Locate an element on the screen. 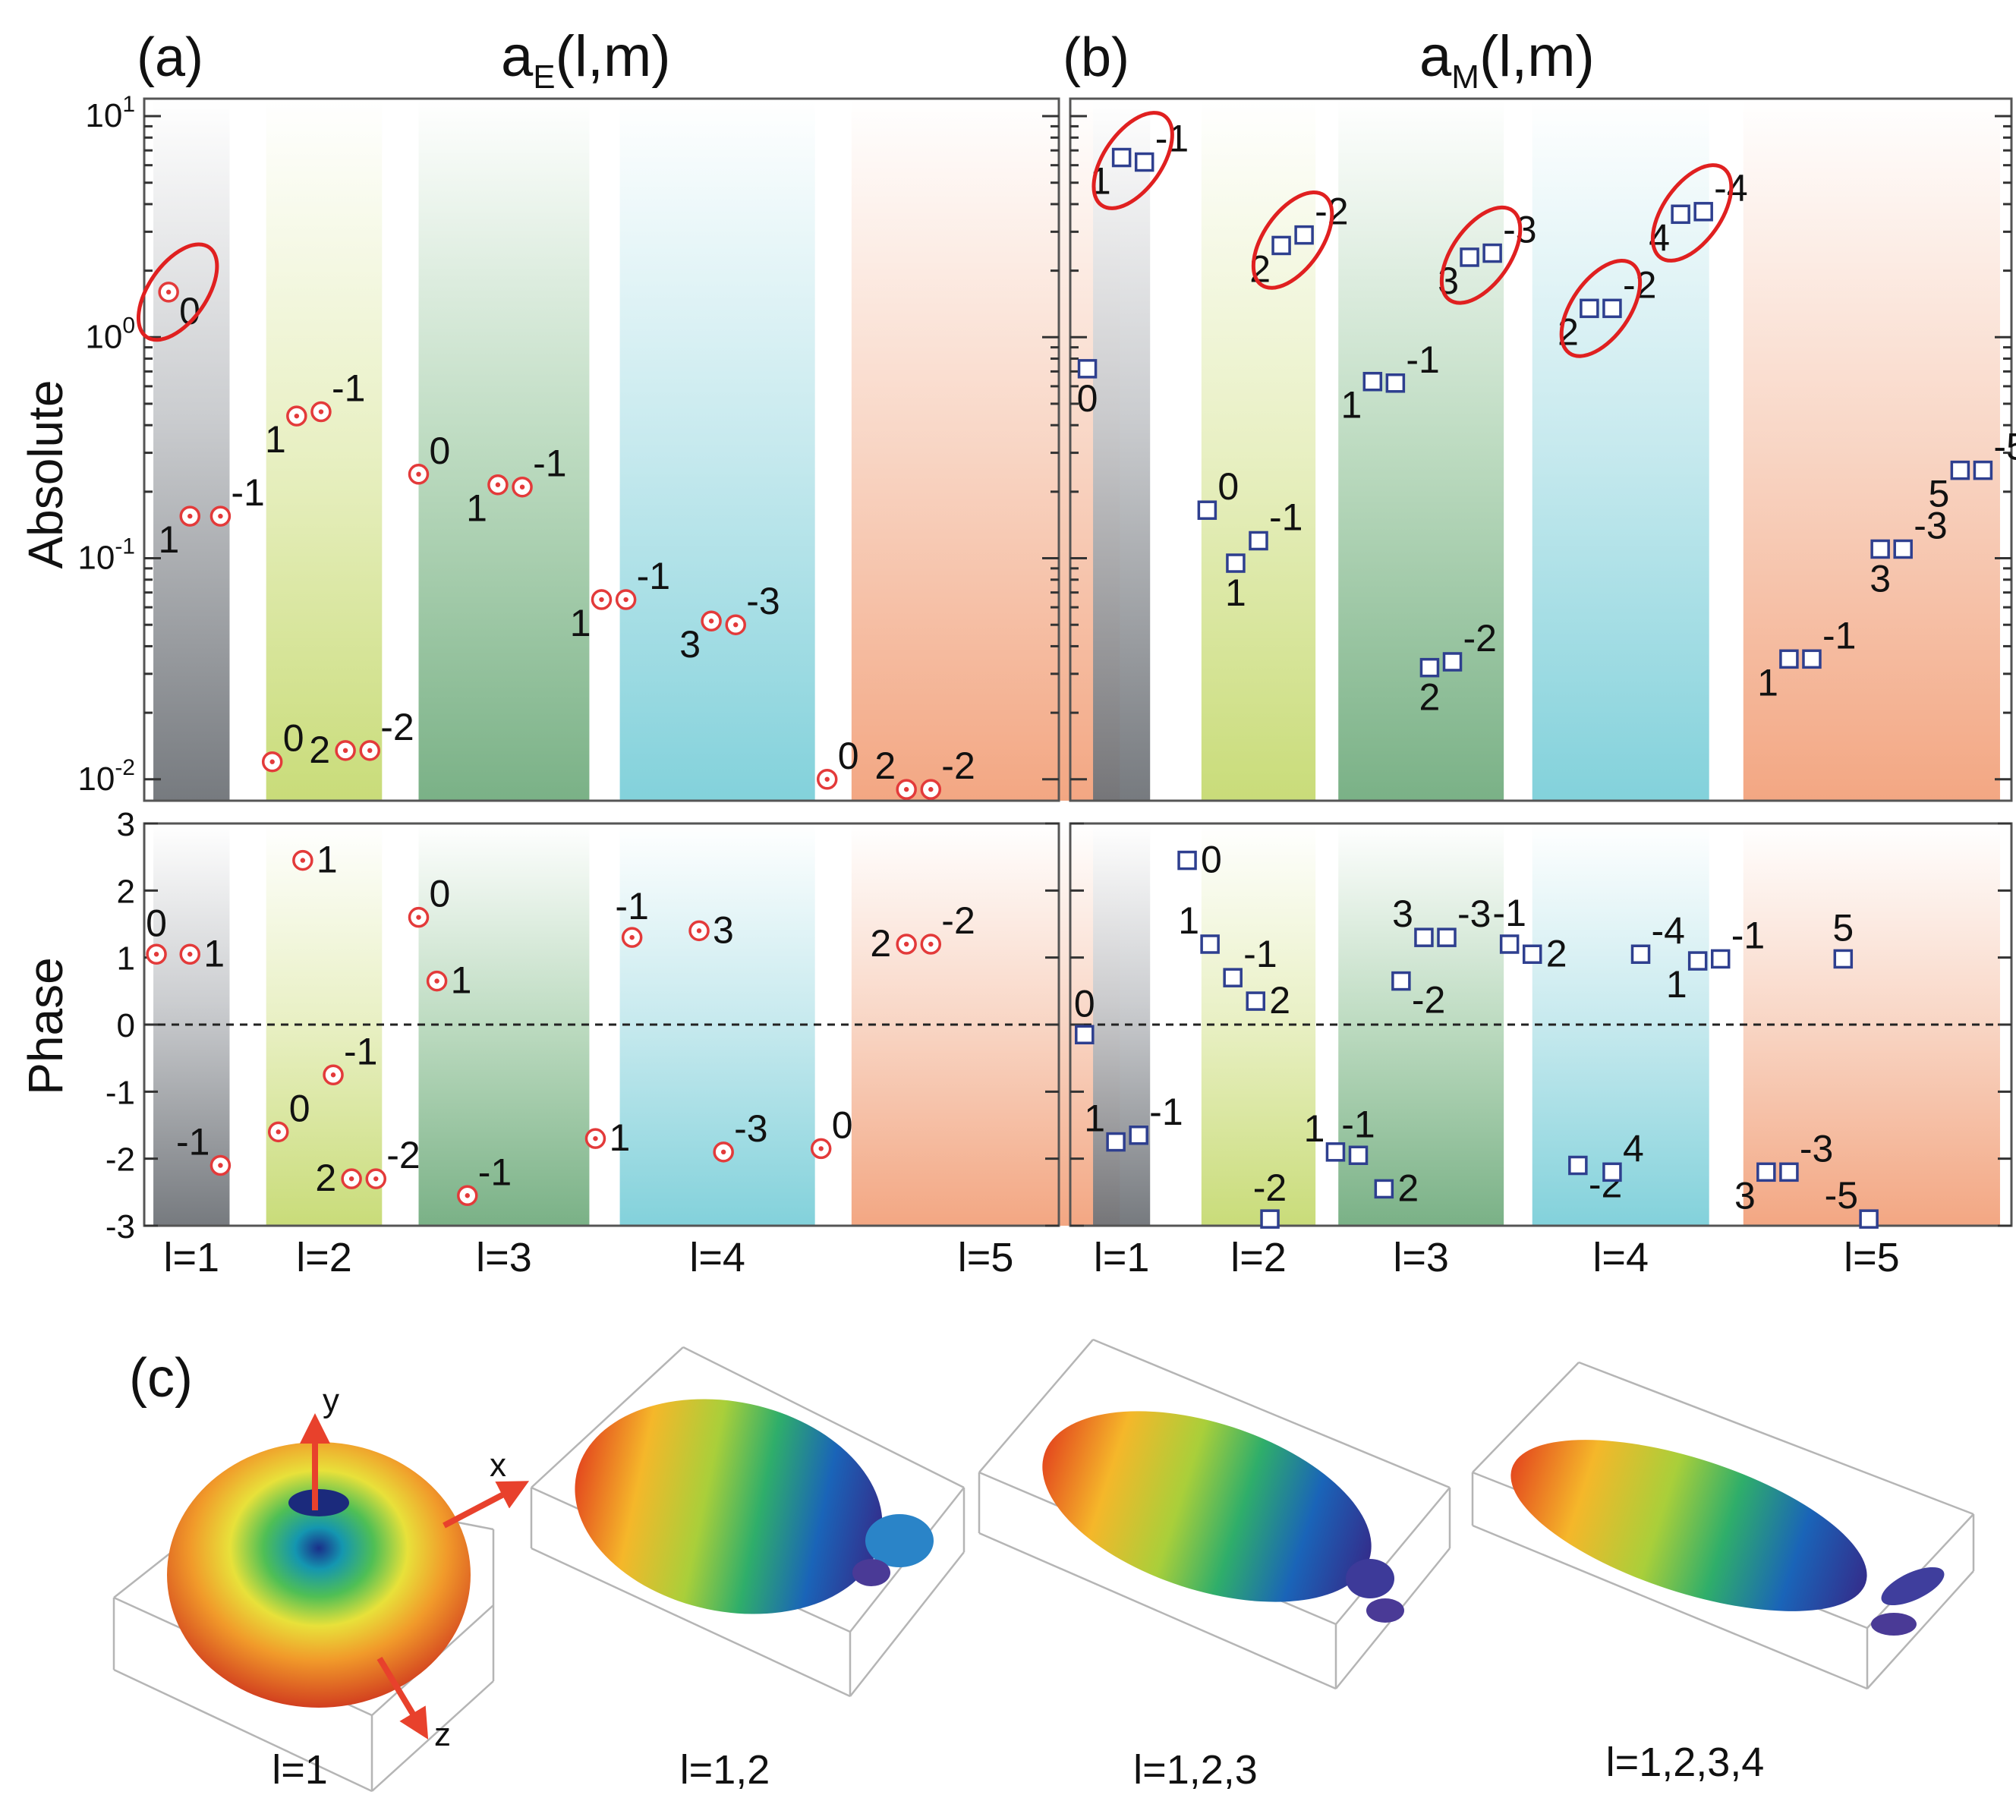  ph-M-point-label-20: -1 is located at coordinates (1748, 935).